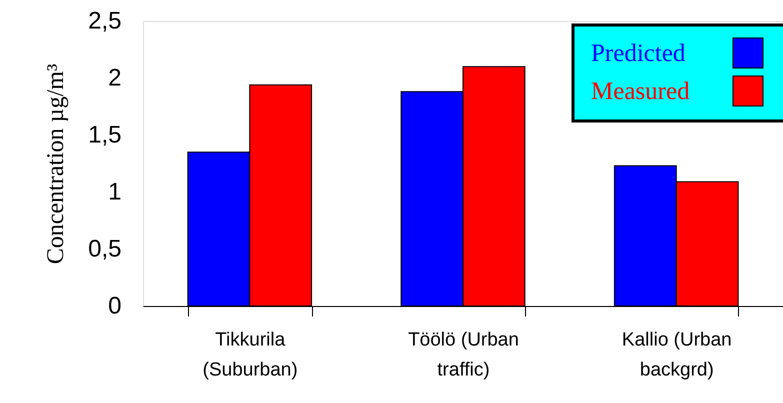 The width and height of the screenshot is (783, 403). I want to click on x-tick-label: Töölö (Urban traffic), so click(463, 355).